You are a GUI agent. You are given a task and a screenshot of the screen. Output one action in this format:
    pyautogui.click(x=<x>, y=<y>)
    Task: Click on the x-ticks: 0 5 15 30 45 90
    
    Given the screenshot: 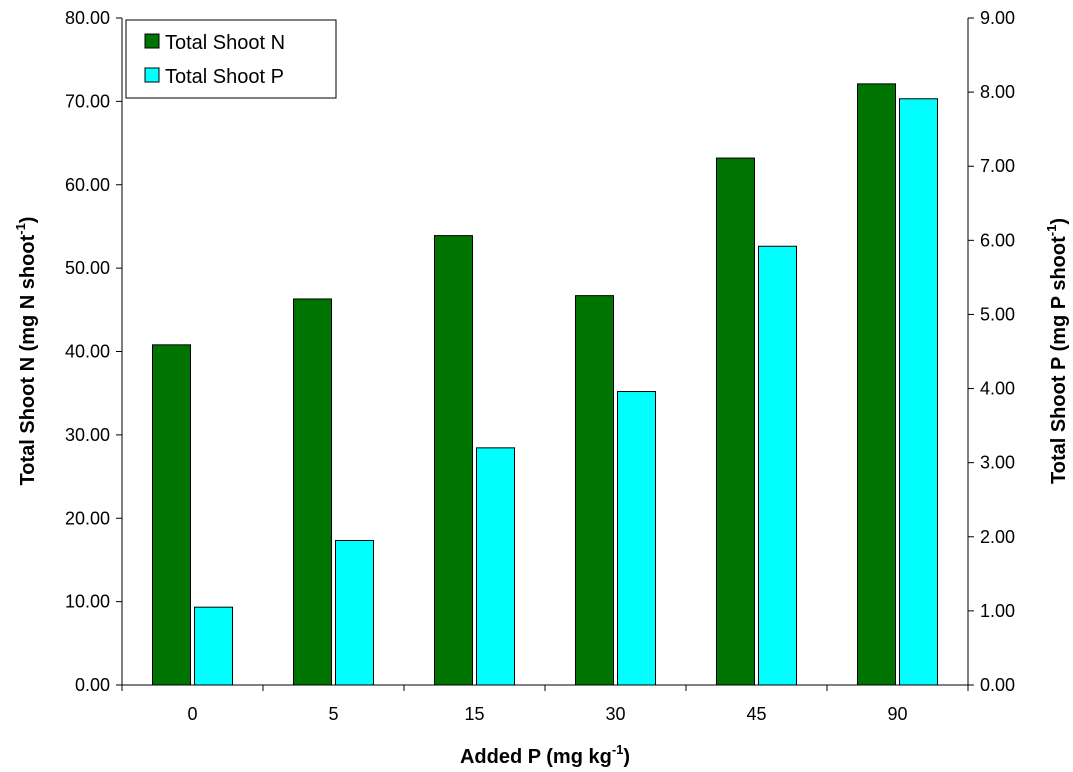 What is the action you would take?
    pyautogui.click(x=545, y=704)
    